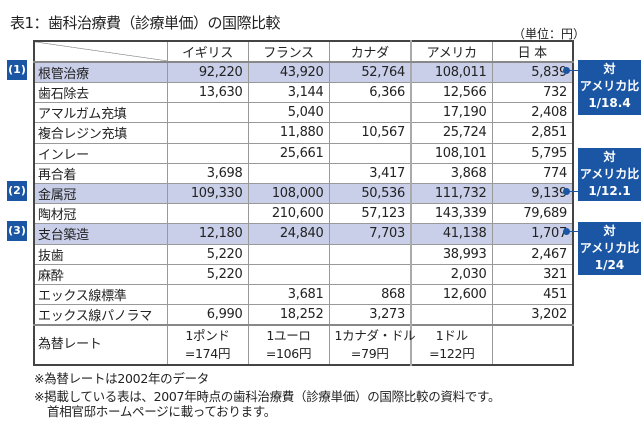 This screenshot has height=427, width=642. I want to click on row-label: 抜歯, so click(100, 254).